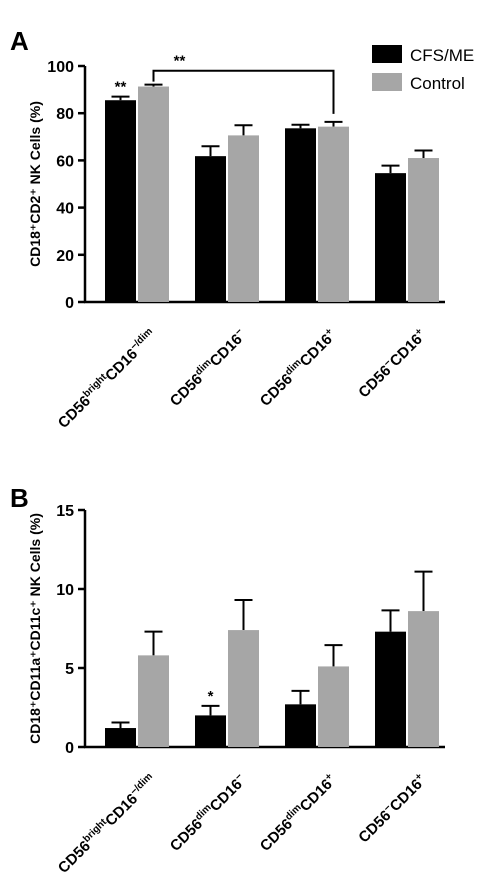 This screenshot has height=888, width=500. What do you see at coordinates (65, 590) in the screenshot?
I see `y-tick-label: 10` at bounding box center [65, 590].